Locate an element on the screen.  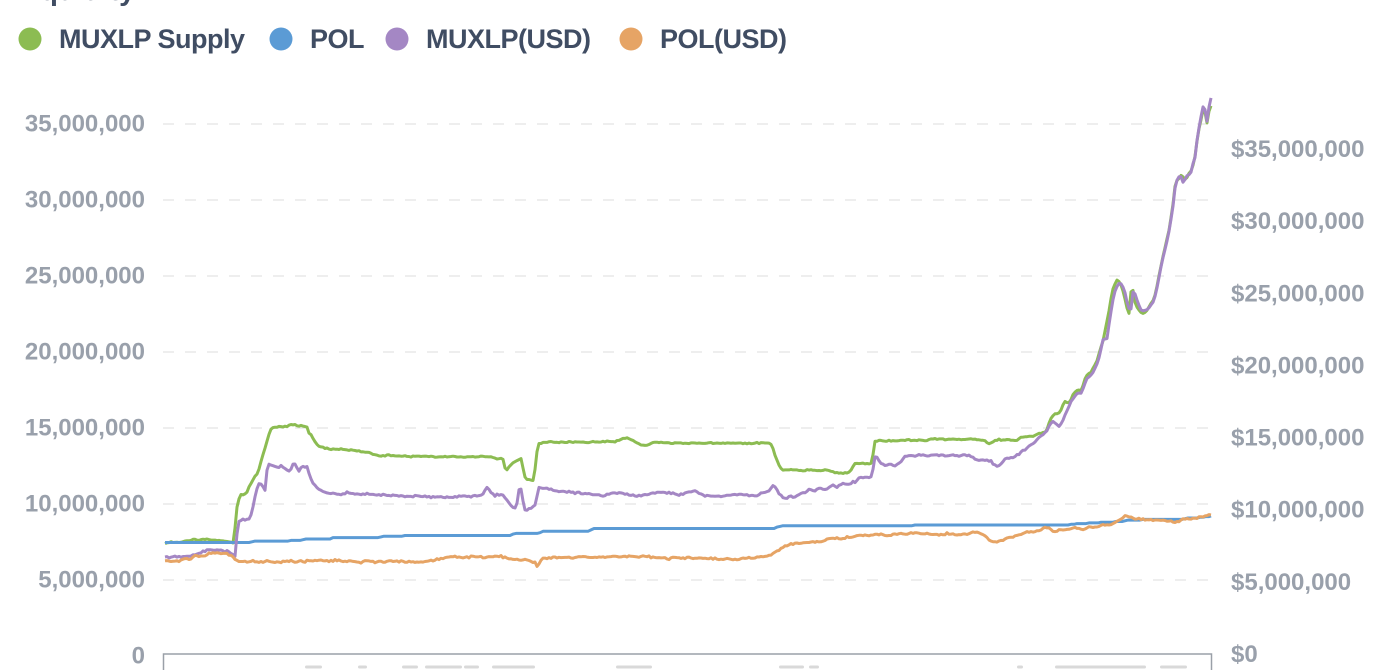
svg-text: 35,000,000 is located at coordinates (85, 124).